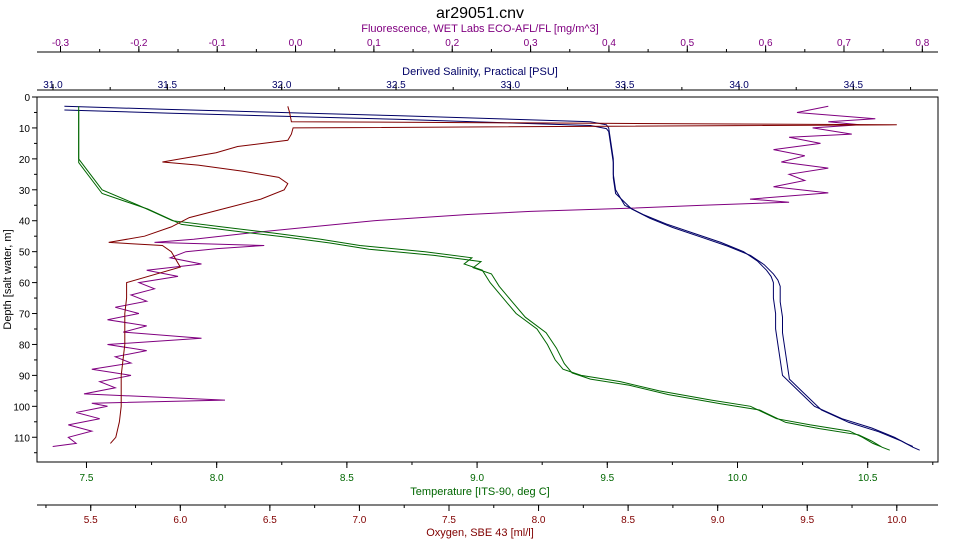  Describe the element at coordinates (25, 376) in the screenshot. I see `depth-tick-label: 90` at that location.